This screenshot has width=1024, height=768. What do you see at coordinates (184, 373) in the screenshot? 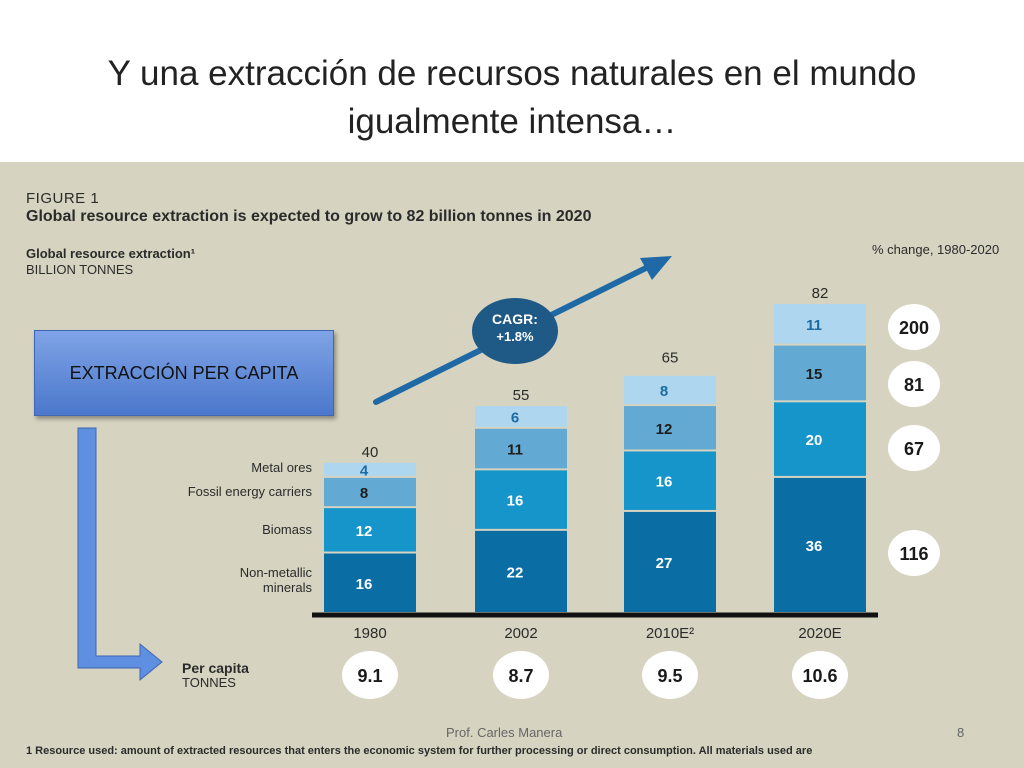
I see `per-capita-callout: EXTRACCIÓN PER CAPITA` at bounding box center [184, 373].